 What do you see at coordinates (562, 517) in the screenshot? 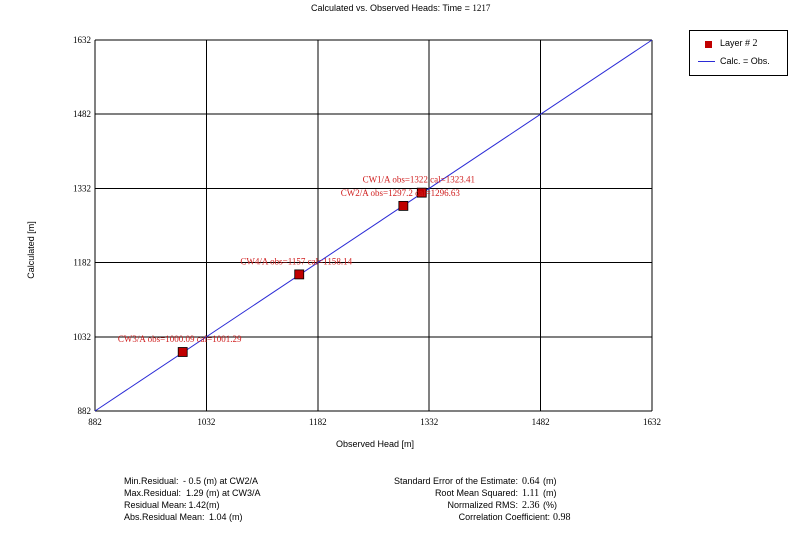
I see `corr-value: 0.98` at bounding box center [562, 517].